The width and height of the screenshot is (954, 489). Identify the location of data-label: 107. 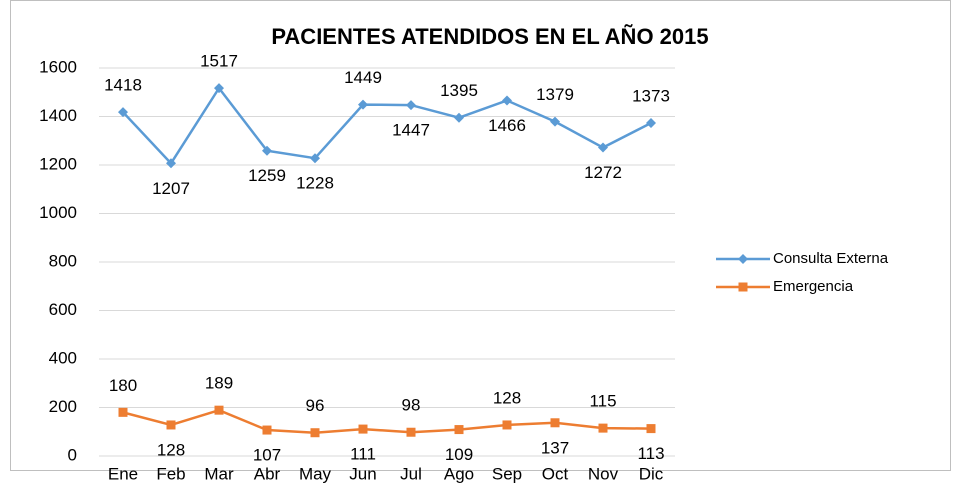
(267, 455).